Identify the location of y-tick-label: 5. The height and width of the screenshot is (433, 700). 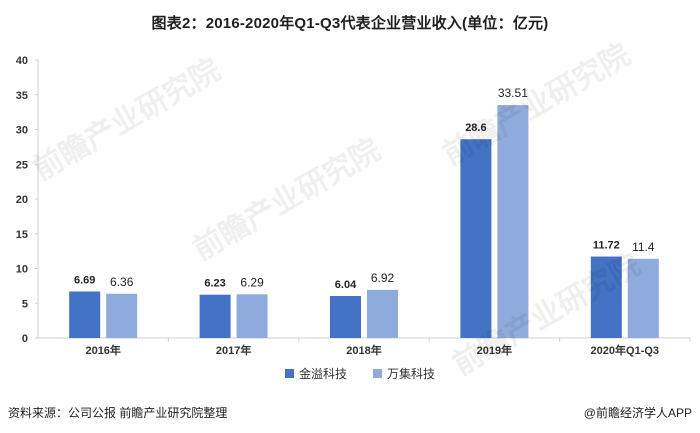
(25, 304).